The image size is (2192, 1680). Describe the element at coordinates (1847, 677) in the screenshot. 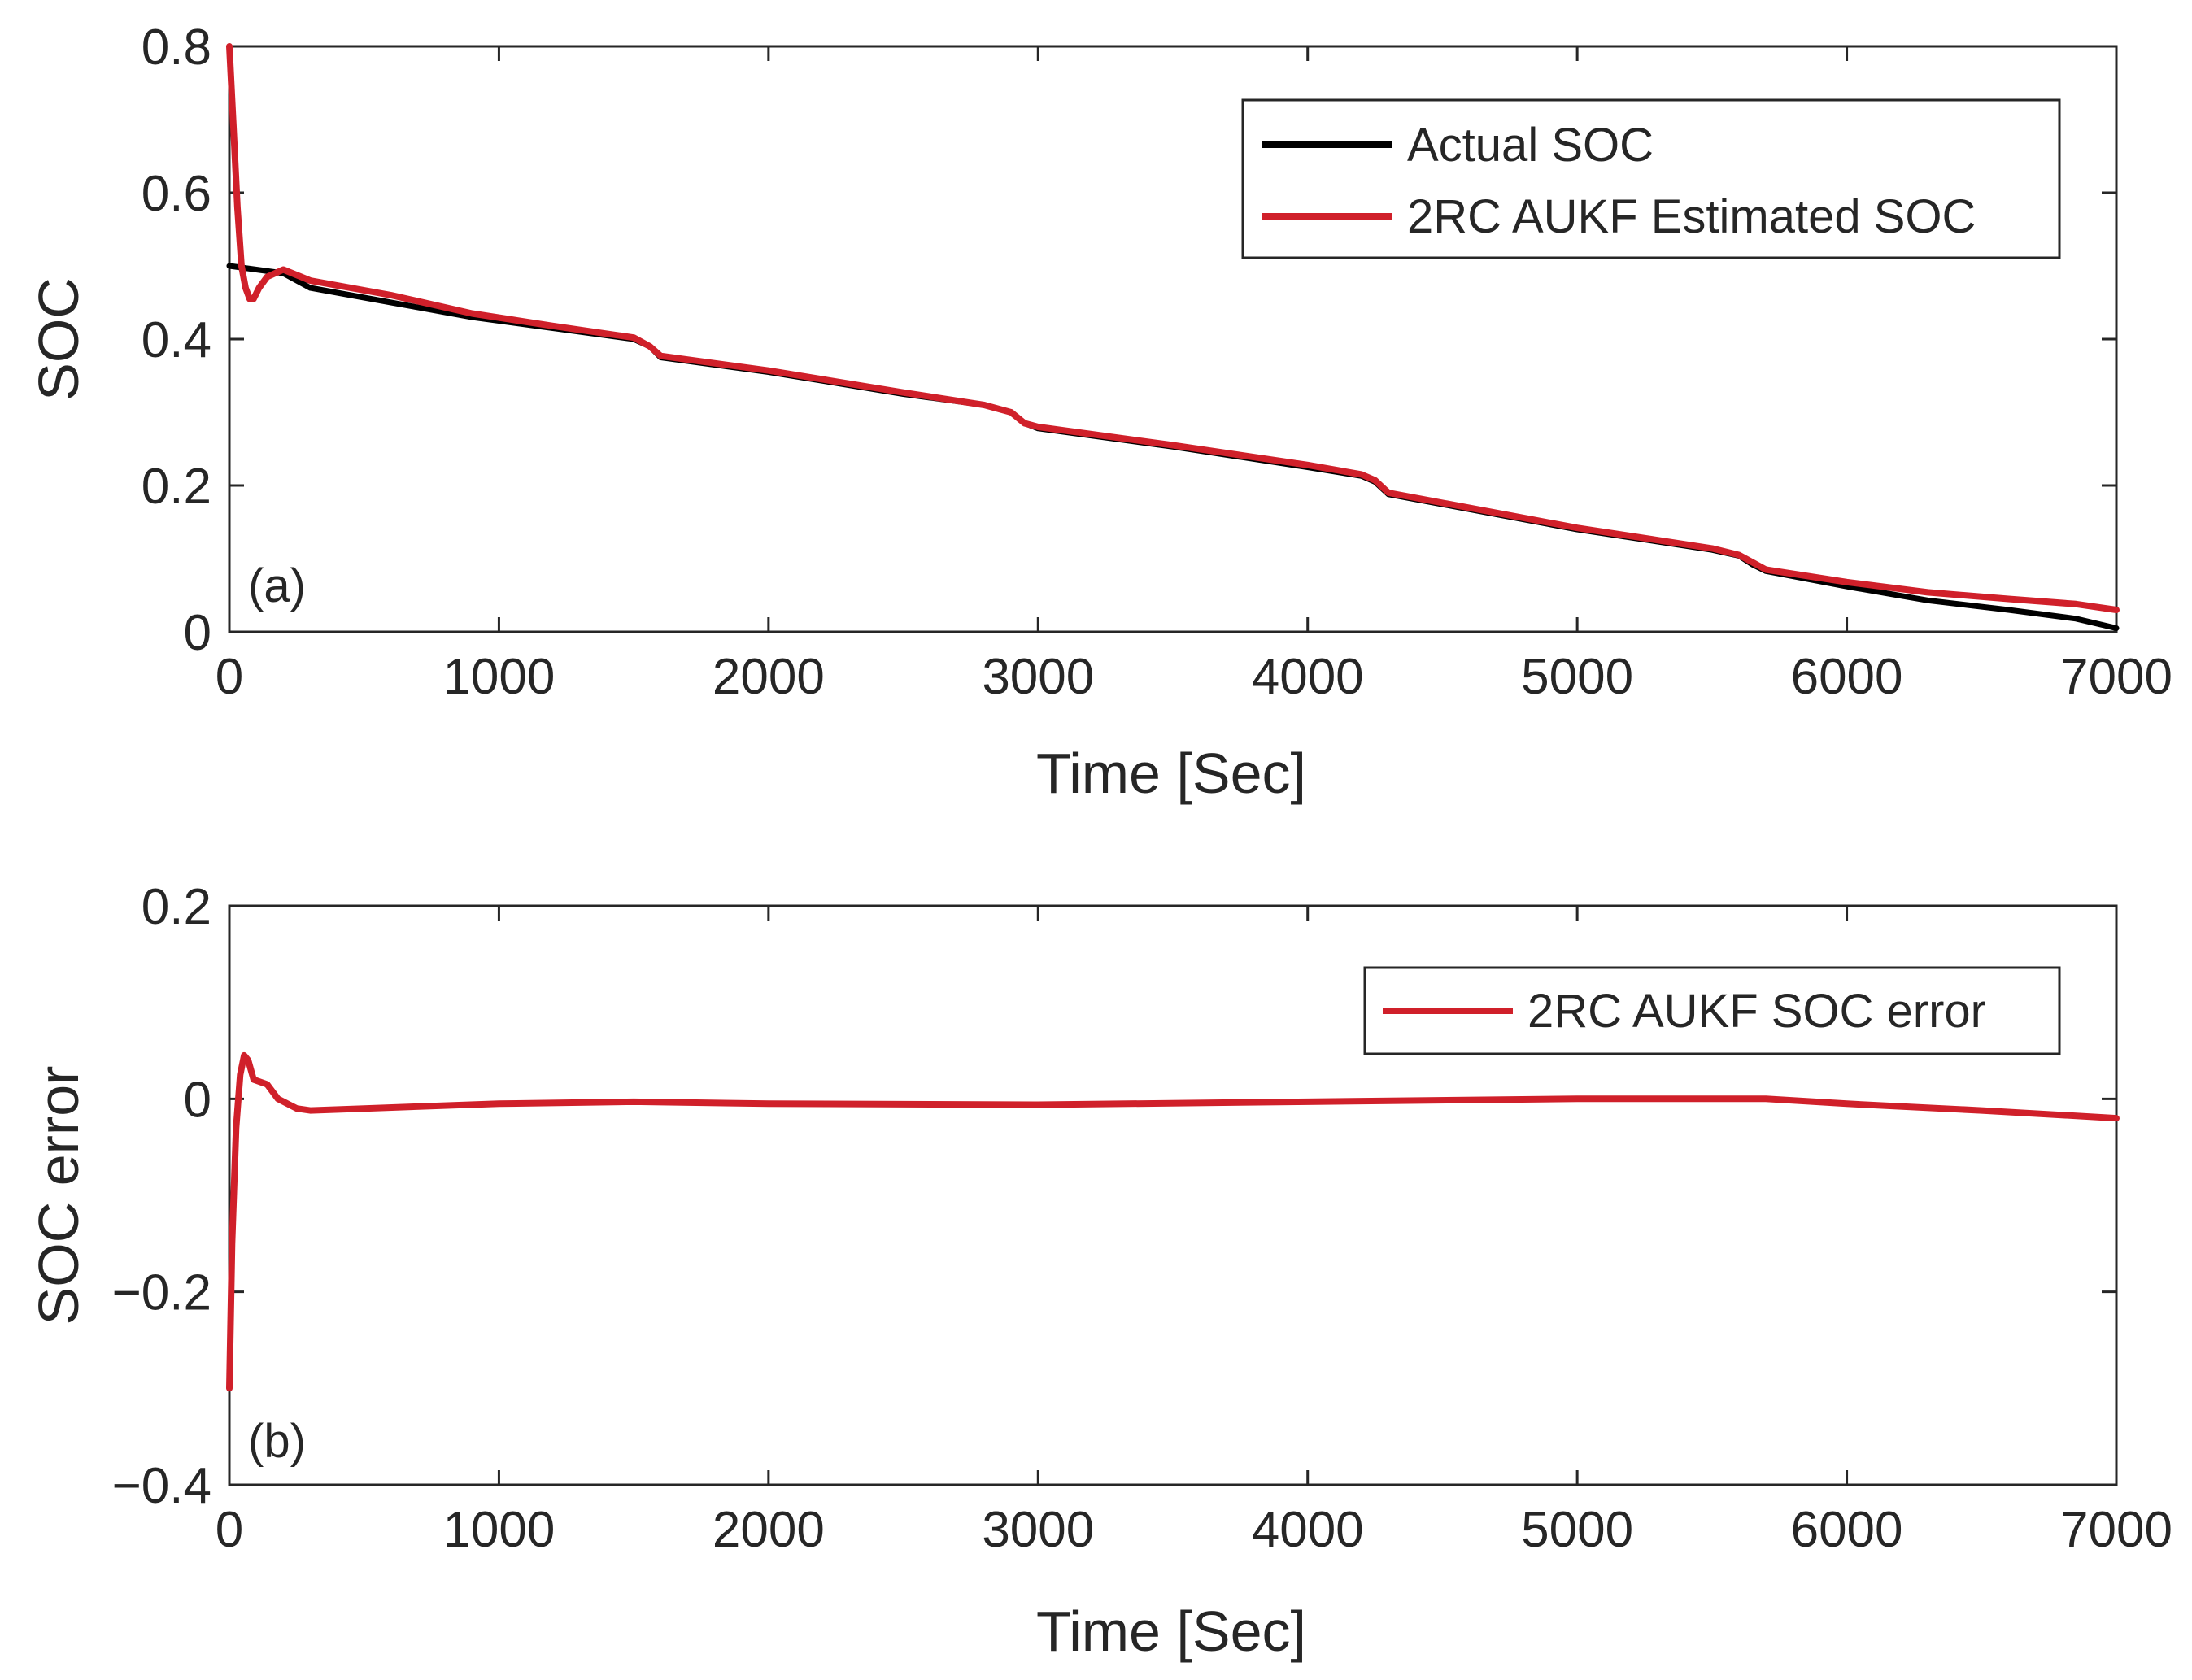

I see `soc-x-tick-label: 6000` at that location.